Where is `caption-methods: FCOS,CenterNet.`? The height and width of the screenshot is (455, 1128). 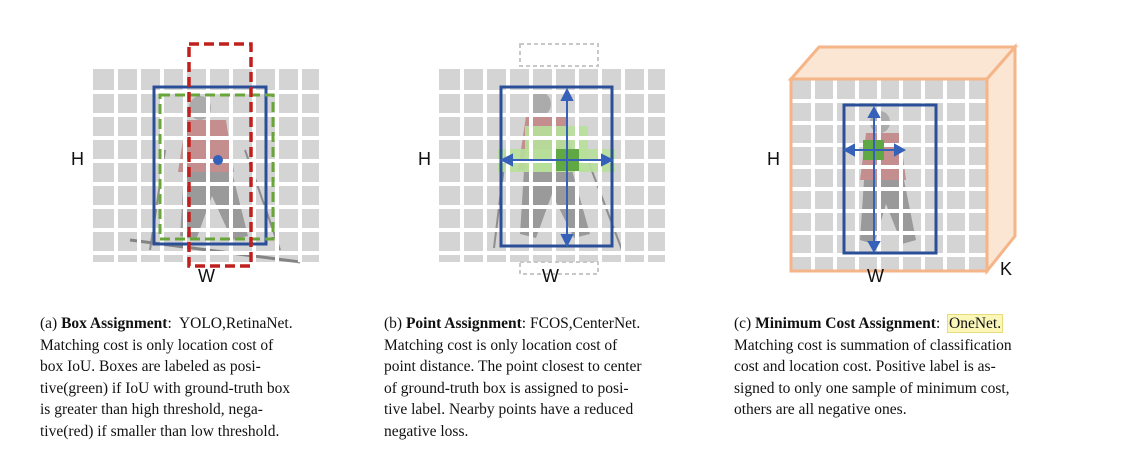
caption-methods: FCOS,CenterNet. is located at coordinates (585, 323).